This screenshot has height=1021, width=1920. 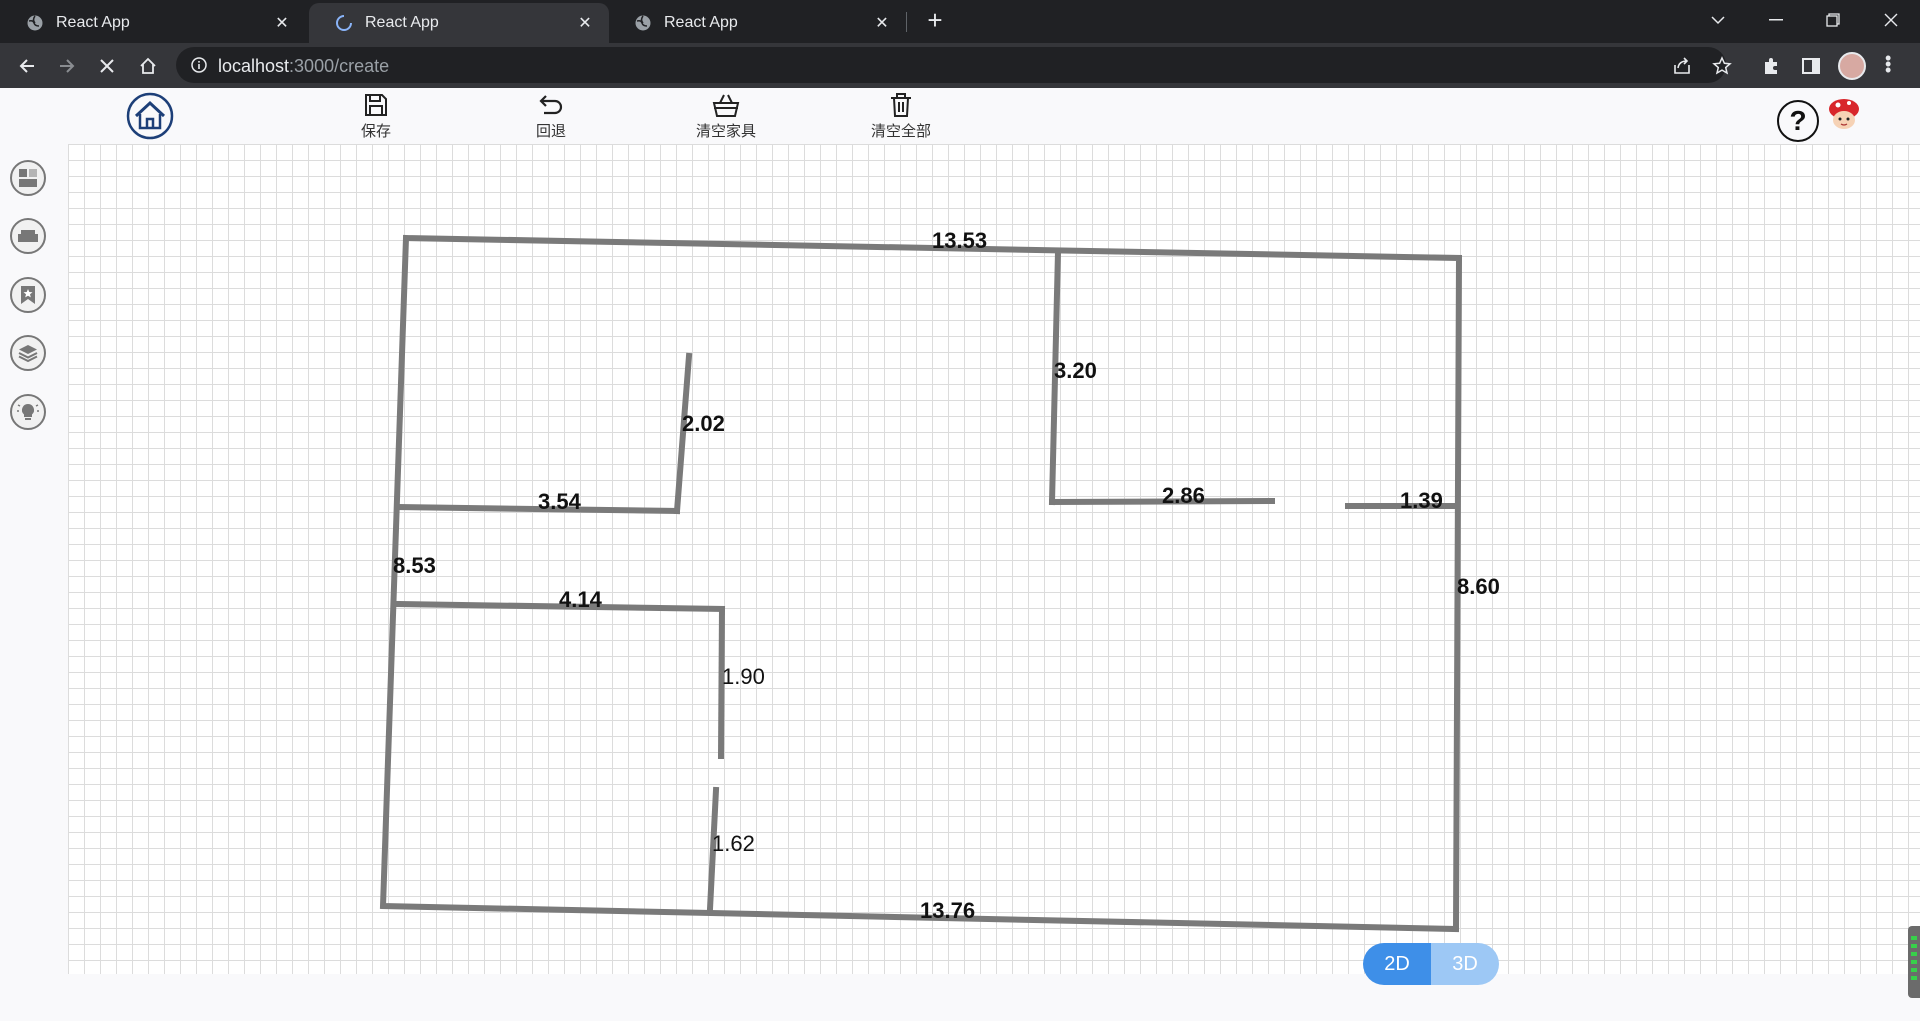 I want to click on url-text: localhost:3000/create, so click(x=303, y=66).